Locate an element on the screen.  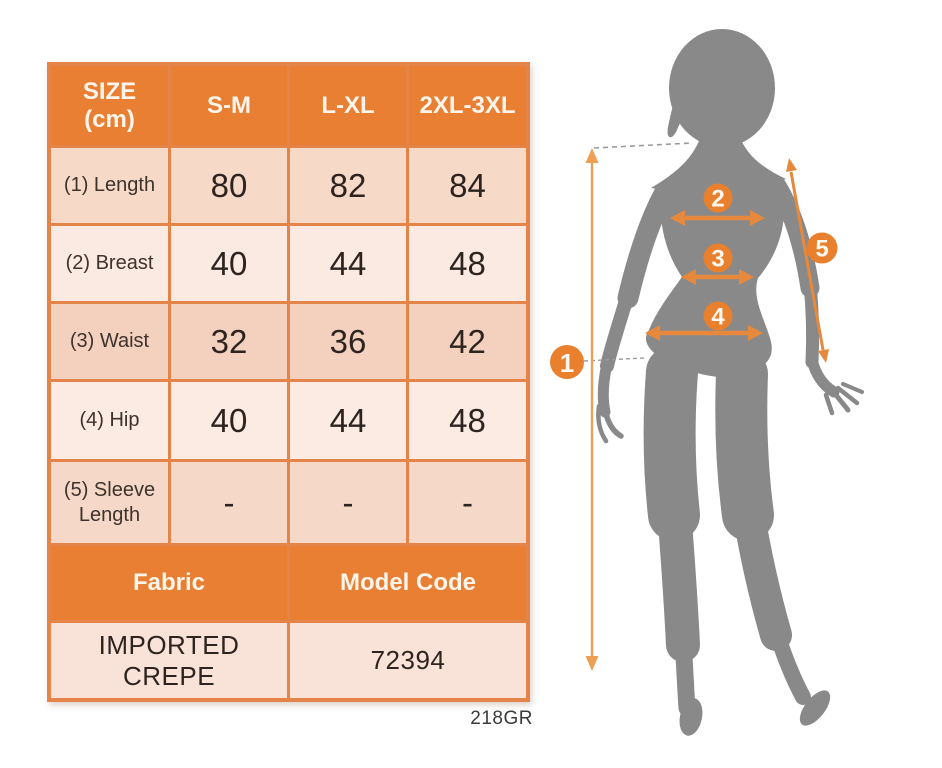
fabric-value: IMPORTED CREPE is located at coordinates (169, 660).